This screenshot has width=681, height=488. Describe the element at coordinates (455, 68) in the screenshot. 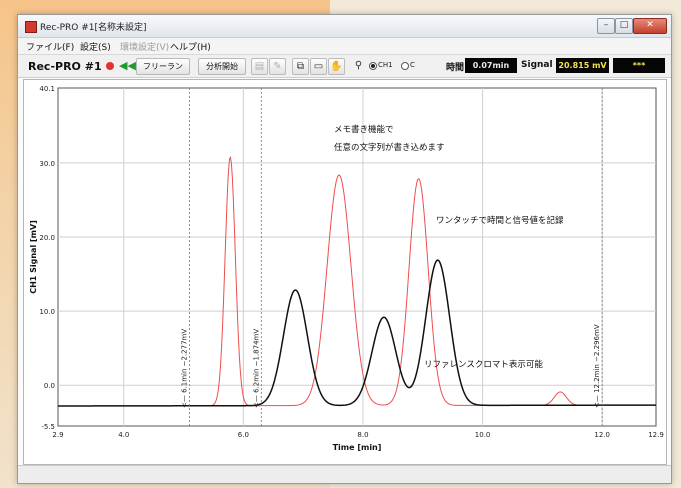

I see `time-label: 時間` at that location.